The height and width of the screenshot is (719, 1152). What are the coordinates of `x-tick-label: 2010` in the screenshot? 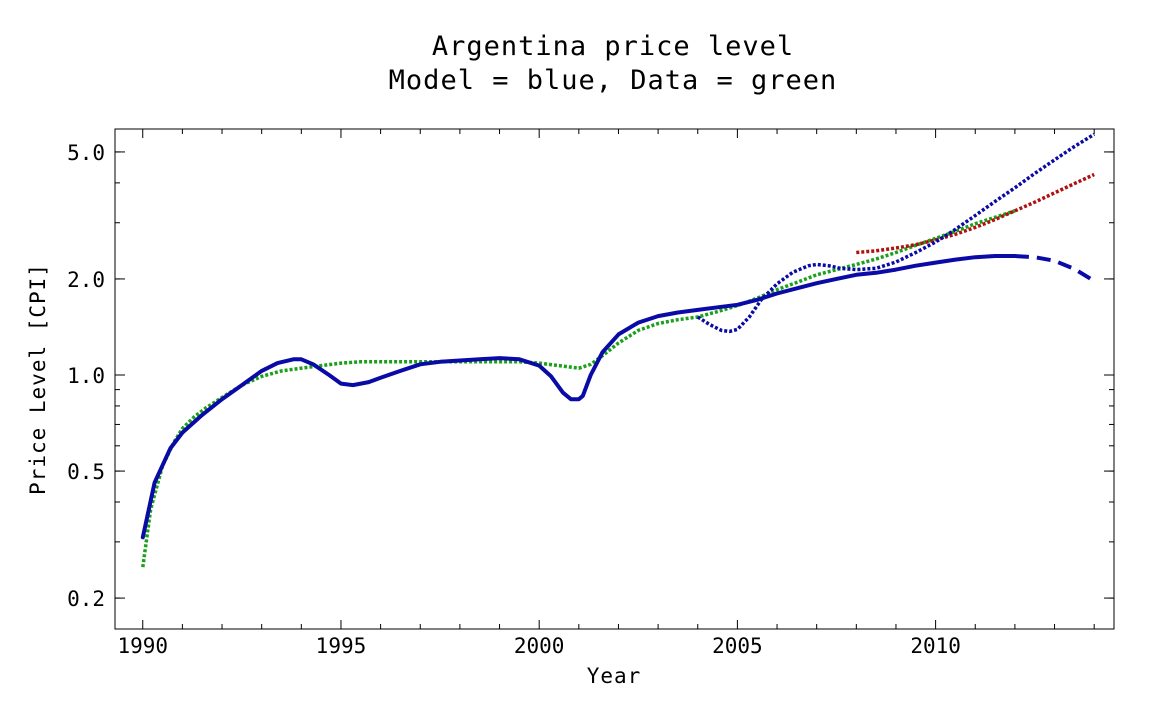 It's located at (935, 646).